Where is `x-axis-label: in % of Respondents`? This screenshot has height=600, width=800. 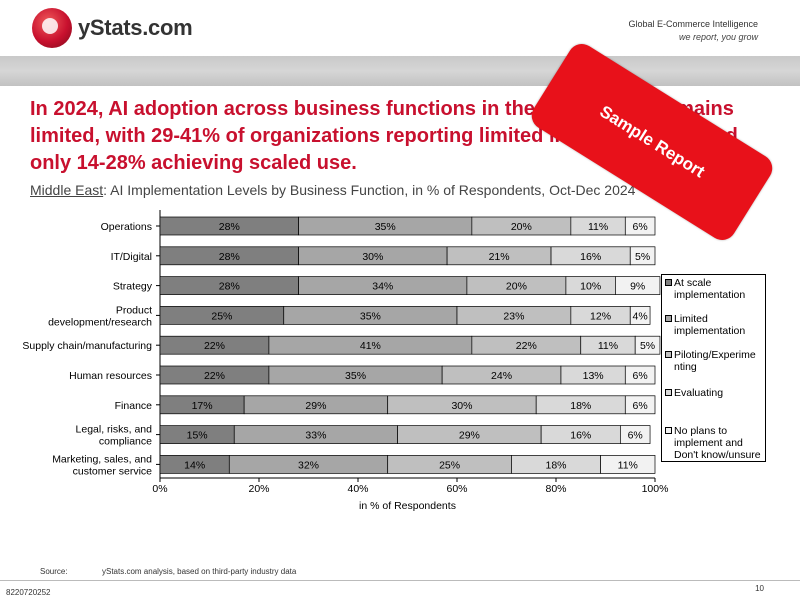 x-axis-label: in % of Respondents is located at coordinates (407, 506).